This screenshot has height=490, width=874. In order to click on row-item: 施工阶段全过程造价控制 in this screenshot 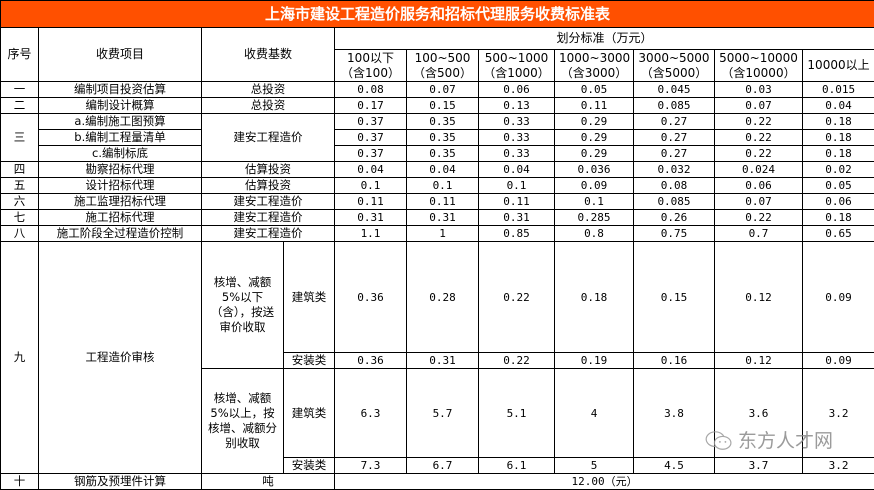, I will do `click(120, 234)`.